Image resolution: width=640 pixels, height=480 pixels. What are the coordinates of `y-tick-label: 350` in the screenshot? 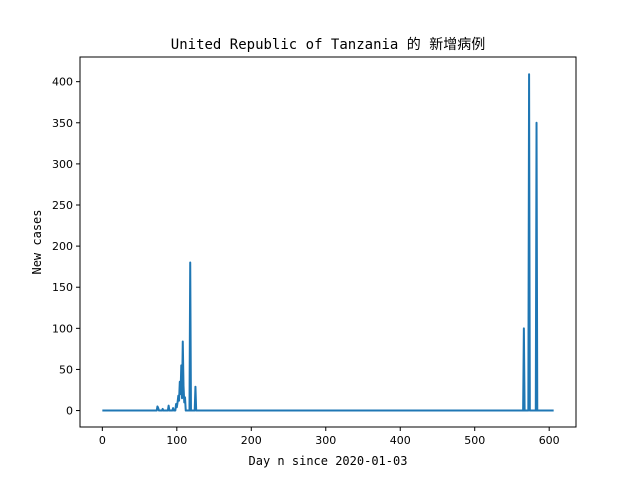 It's located at (62, 123).